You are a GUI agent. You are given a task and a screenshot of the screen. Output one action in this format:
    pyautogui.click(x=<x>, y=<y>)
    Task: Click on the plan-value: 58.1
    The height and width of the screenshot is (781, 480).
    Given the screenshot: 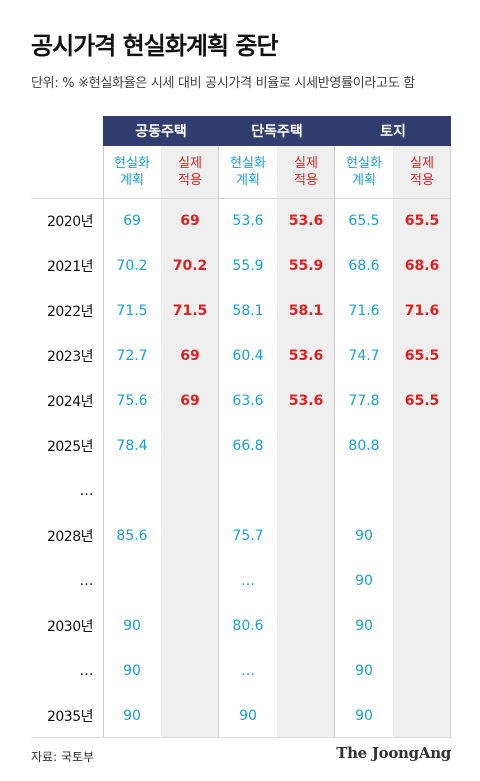 What is the action you would take?
    pyautogui.click(x=248, y=310)
    